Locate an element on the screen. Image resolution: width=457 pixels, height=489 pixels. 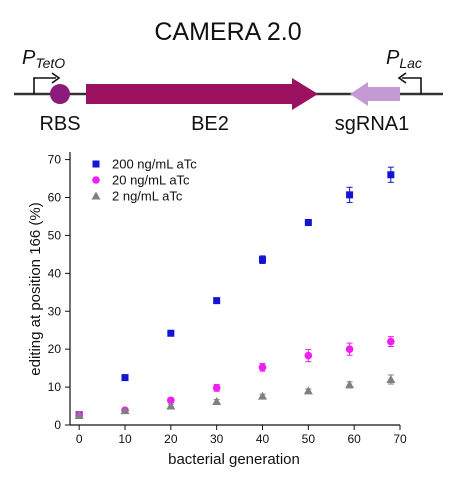
promoter-right-main: P is located at coordinates (393, 58).